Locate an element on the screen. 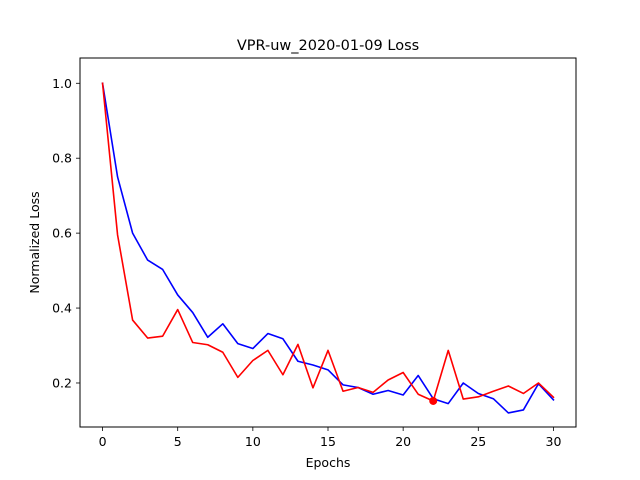 Image resolution: width=640 pixels, height=480 pixels. x-tick-label: 20 is located at coordinates (403, 441).